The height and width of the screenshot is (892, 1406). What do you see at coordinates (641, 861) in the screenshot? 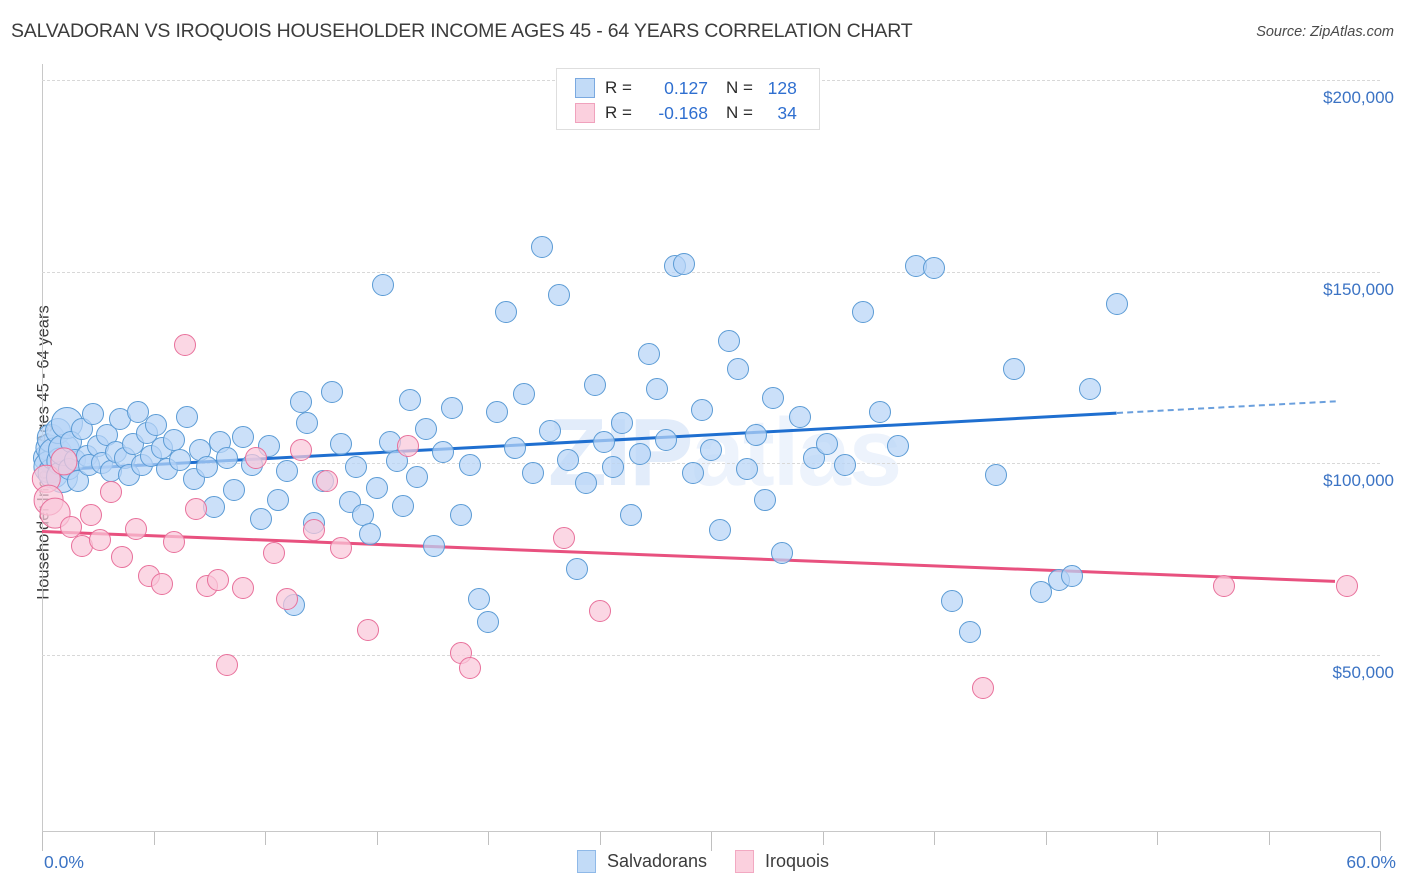
I see `legend-item-salvadorans: Salvadorans` at bounding box center [641, 861].